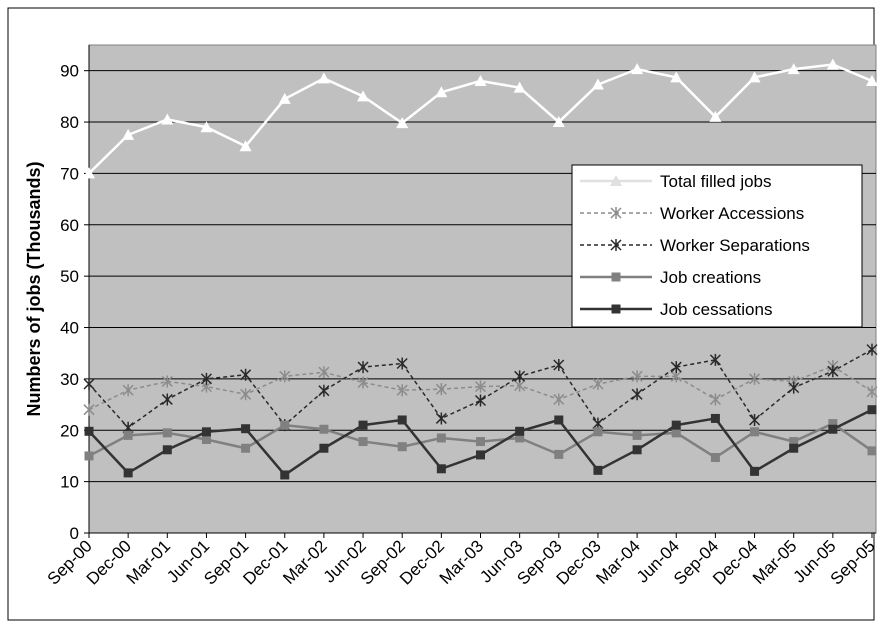 This screenshot has height=633, width=880. I want to click on y-tick-label: 50, so click(69, 276).